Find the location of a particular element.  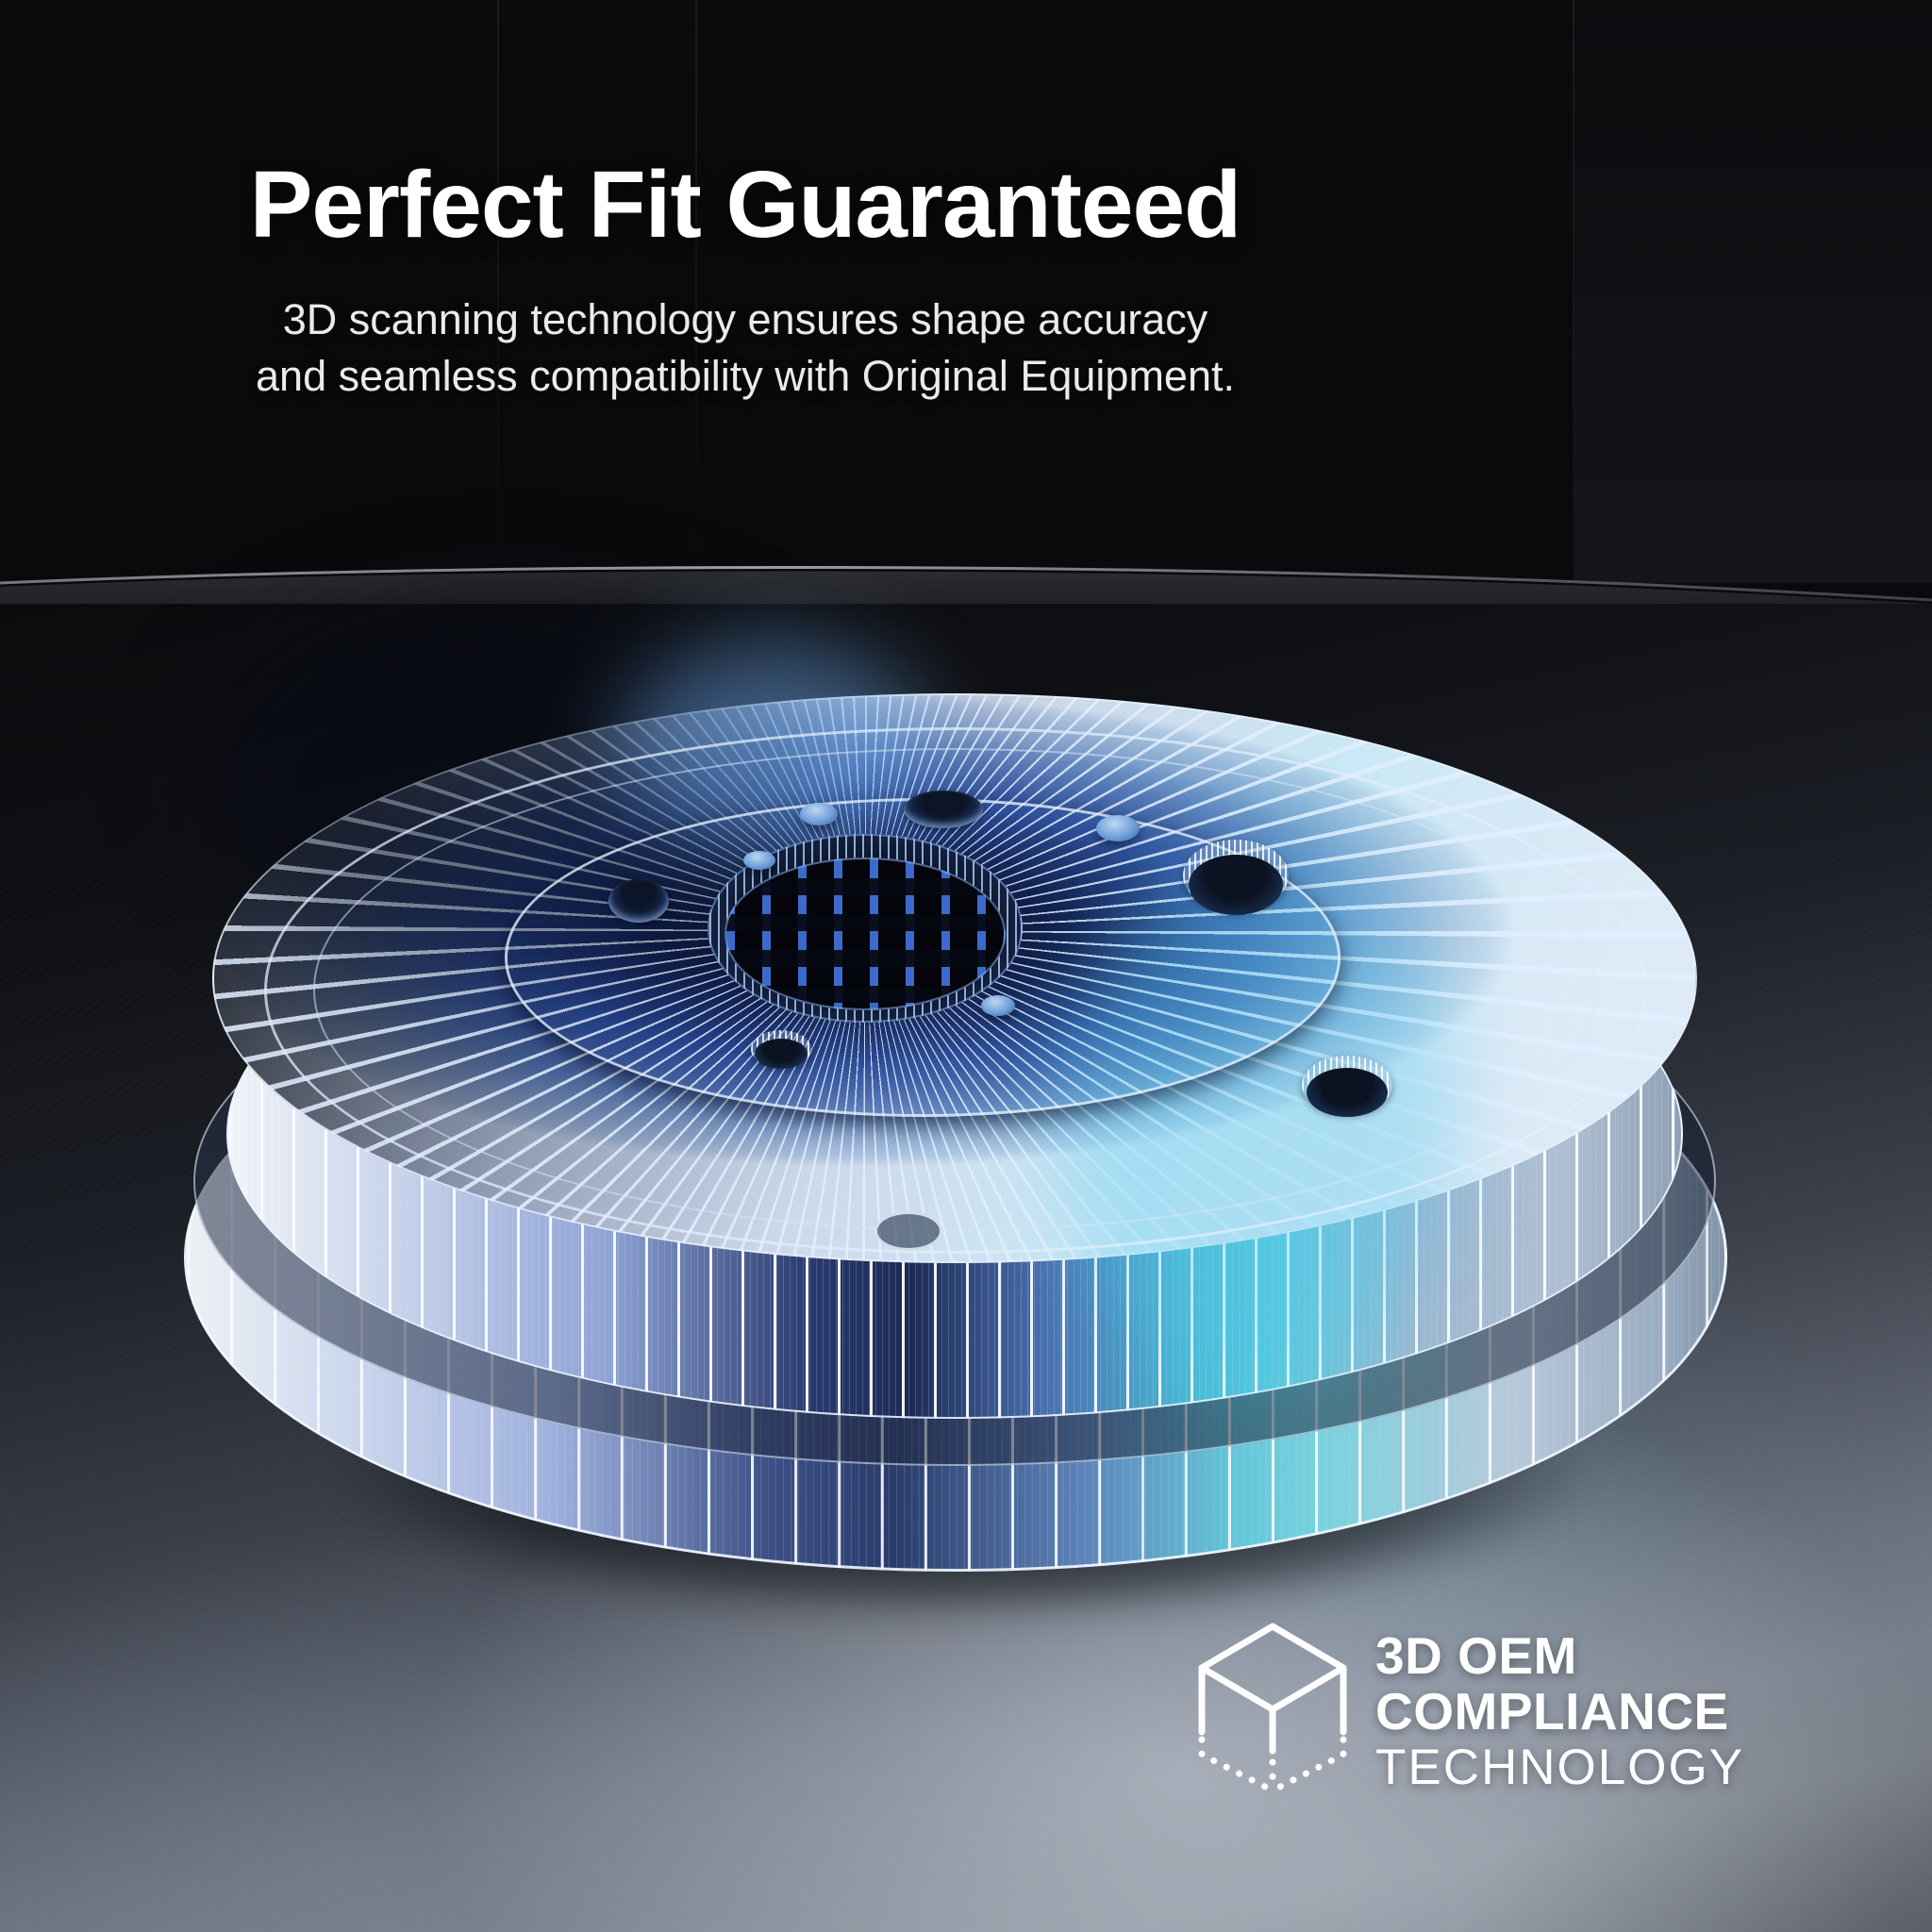

wireframe-cube-icon is located at coordinates (1272, 1709).